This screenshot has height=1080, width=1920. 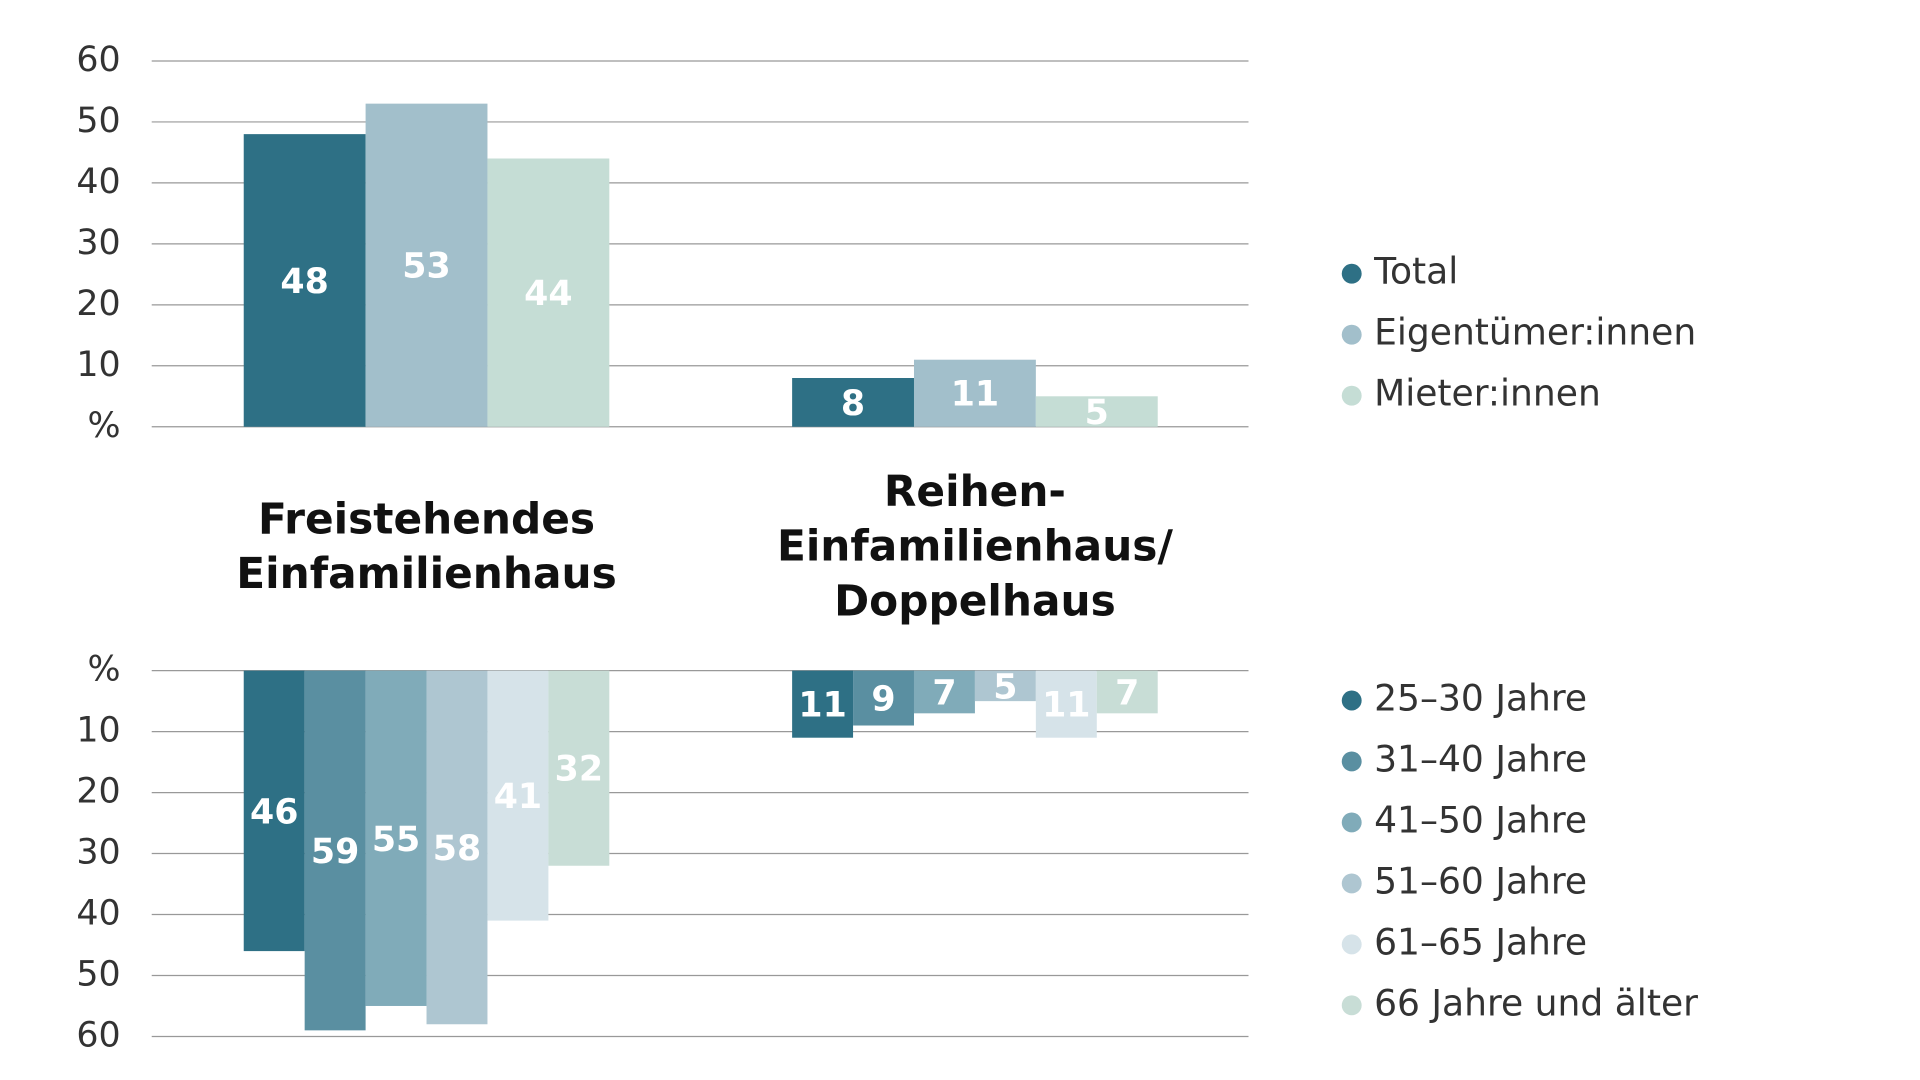 I want to click on legend-label: 51–60 Jahre, so click(x=1480, y=881).